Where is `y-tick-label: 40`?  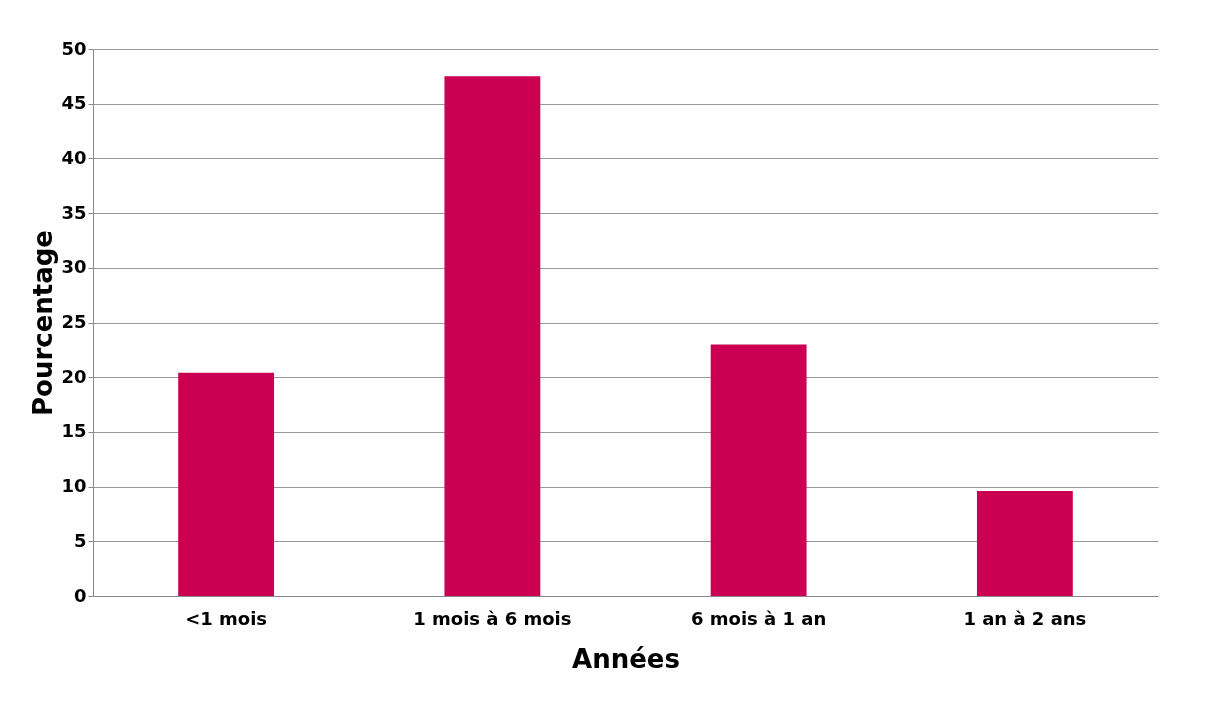 y-tick-label: 40 is located at coordinates (74, 157).